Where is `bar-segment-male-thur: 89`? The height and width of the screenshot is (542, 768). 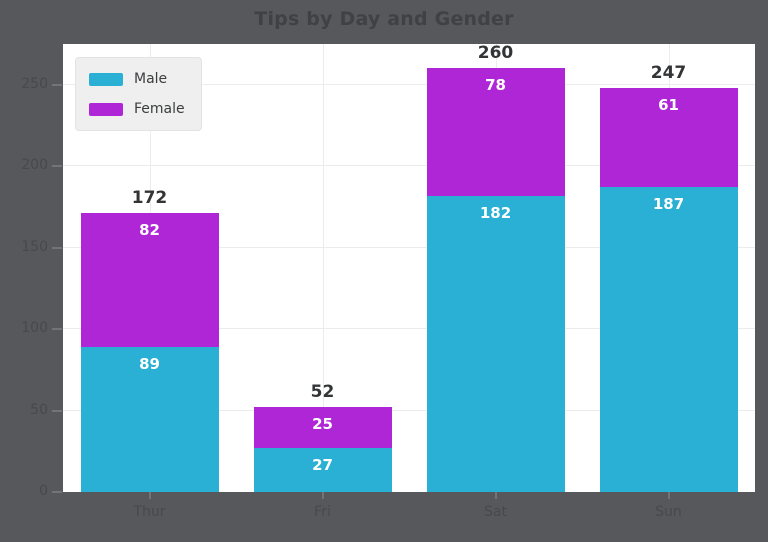
bar-segment-male-thur: 89 is located at coordinates (149, 419).